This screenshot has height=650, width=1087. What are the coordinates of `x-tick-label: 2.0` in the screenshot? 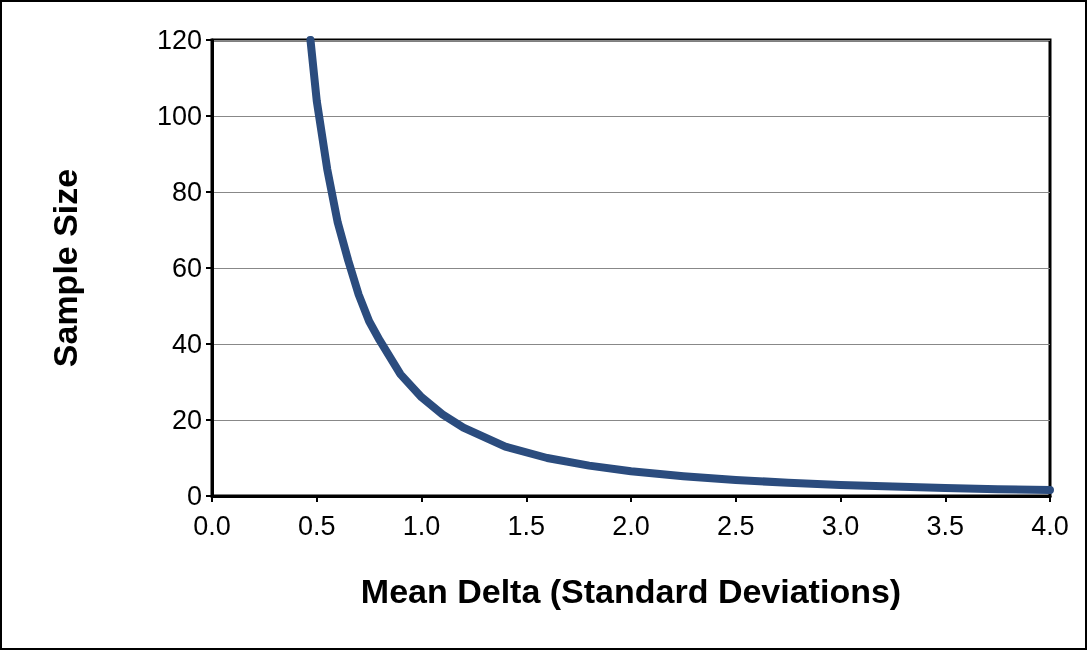 It's located at (631, 525).